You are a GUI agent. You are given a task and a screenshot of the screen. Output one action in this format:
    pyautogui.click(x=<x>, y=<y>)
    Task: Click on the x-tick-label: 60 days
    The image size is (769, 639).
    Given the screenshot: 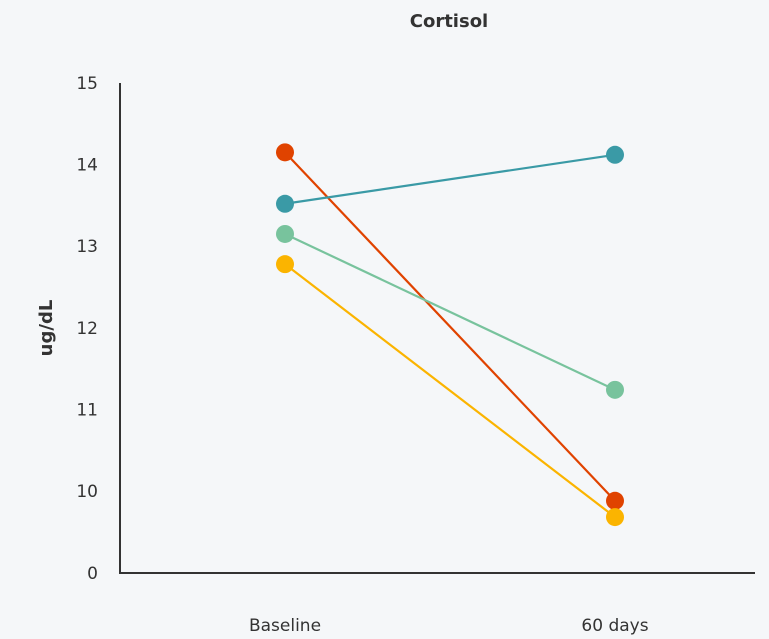 What is the action you would take?
    pyautogui.click(x=614, y=626)
    